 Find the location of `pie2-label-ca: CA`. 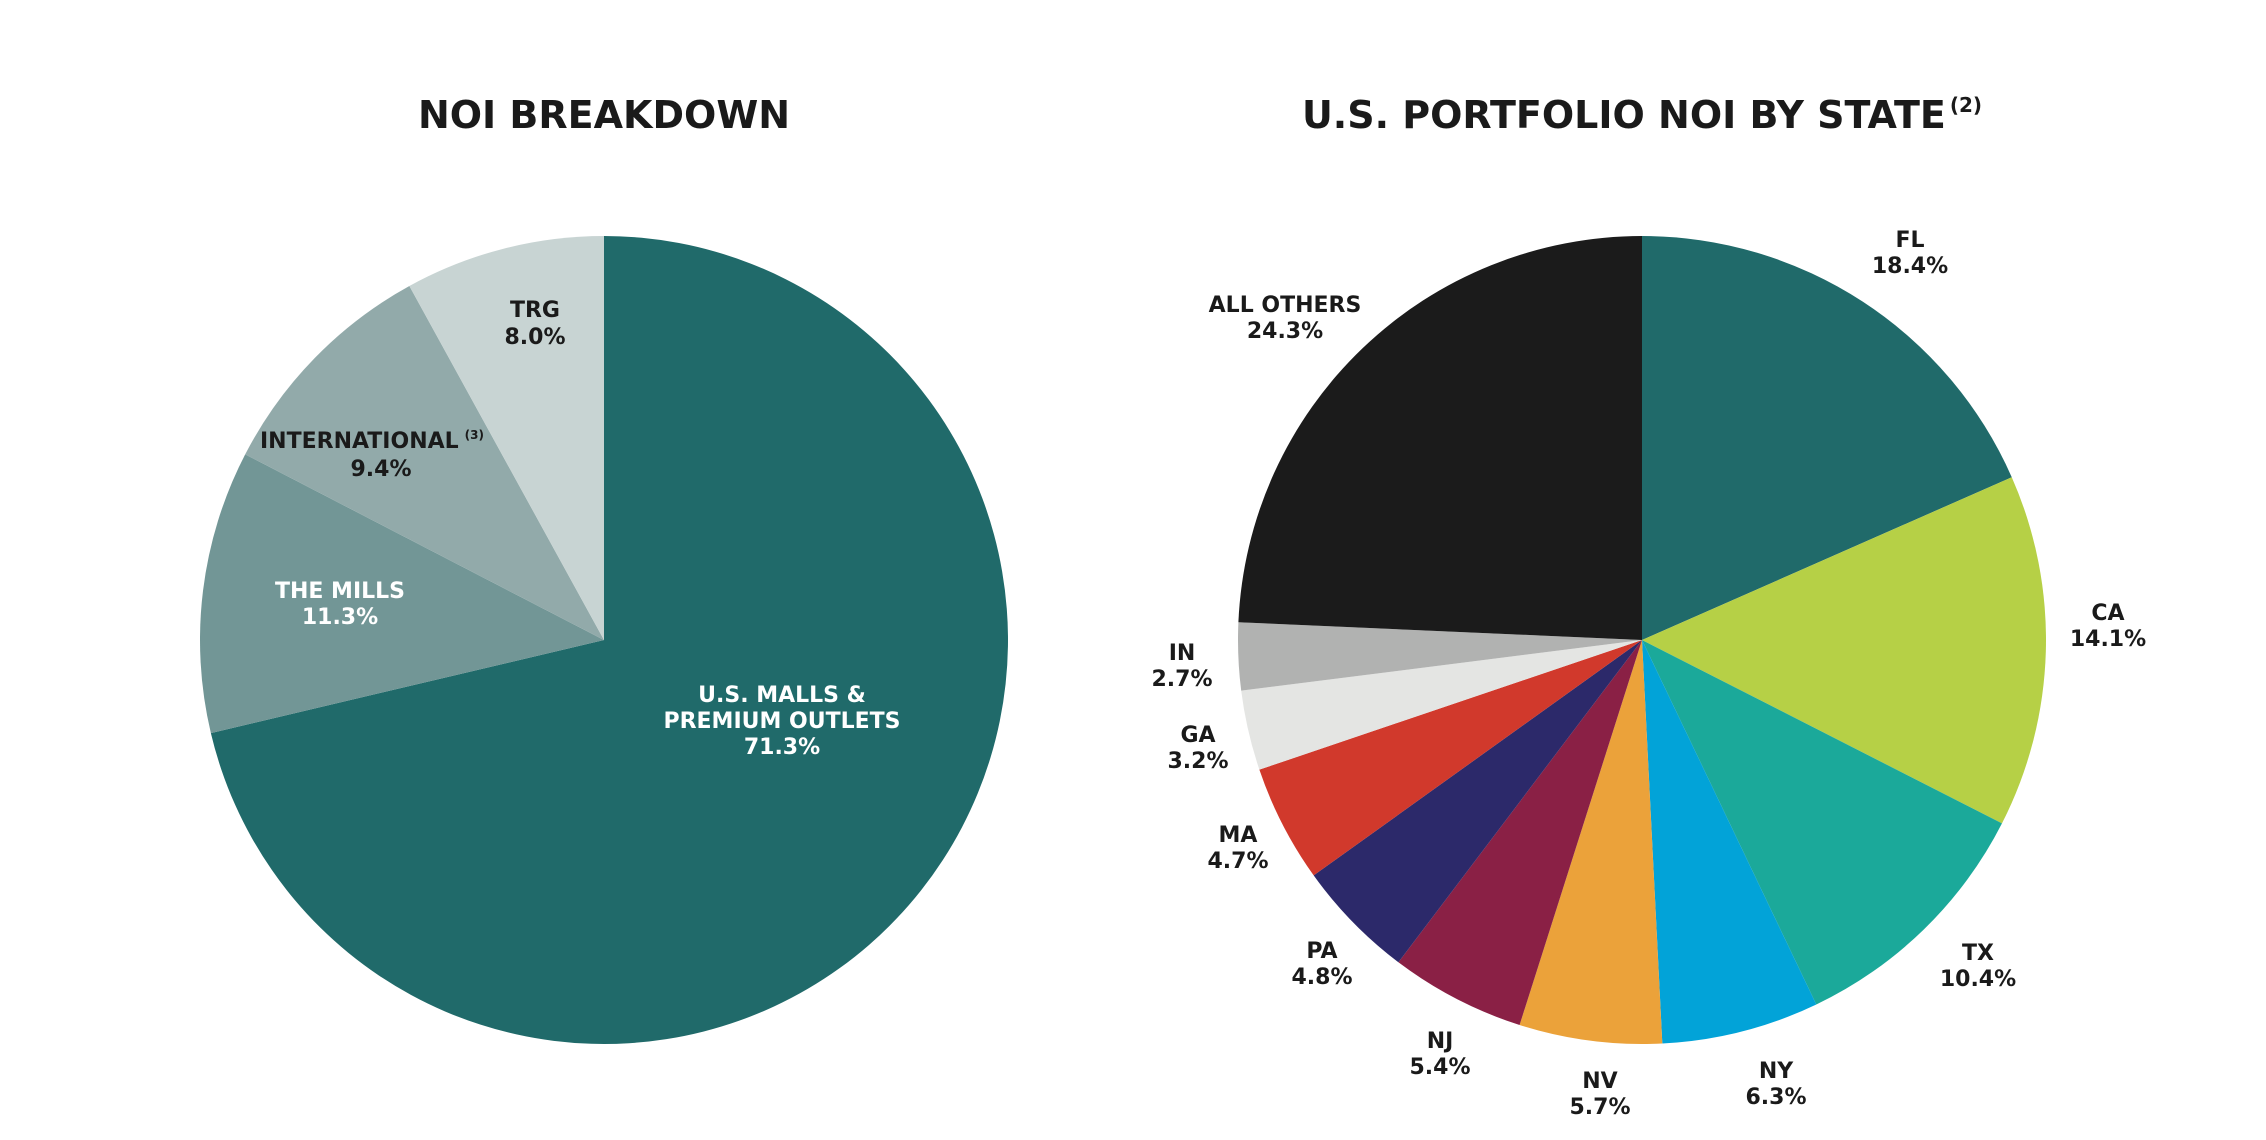

pie2-label-ca: CA is located at coordinates (2107, 613).